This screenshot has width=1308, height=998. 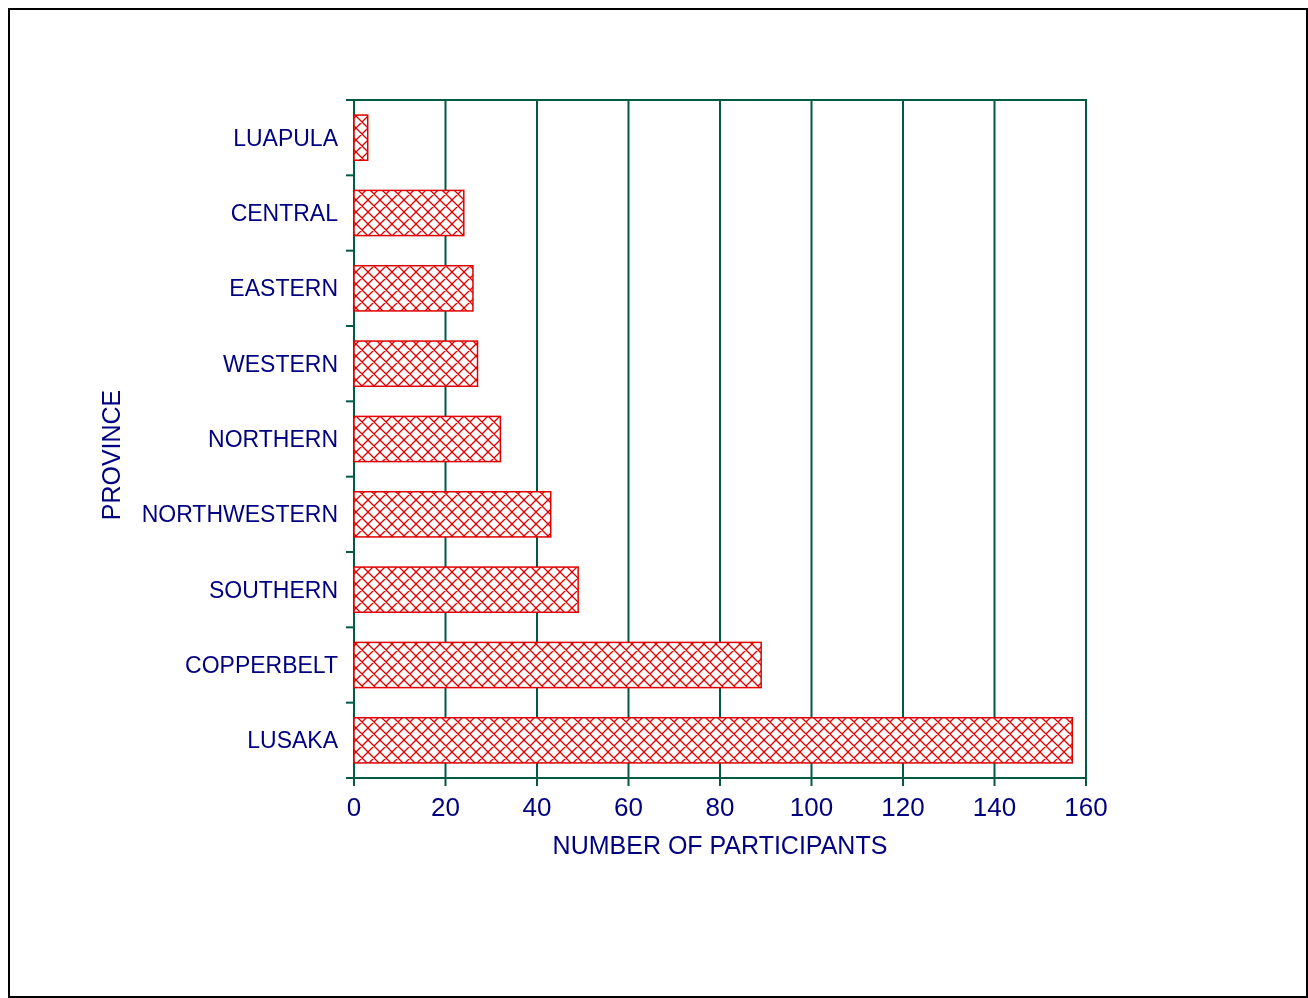 What do you see at coordinates (293, 740) in the screenshot?
I see `y-tick-label: LUSAKA` at bounding box center [293, 740].